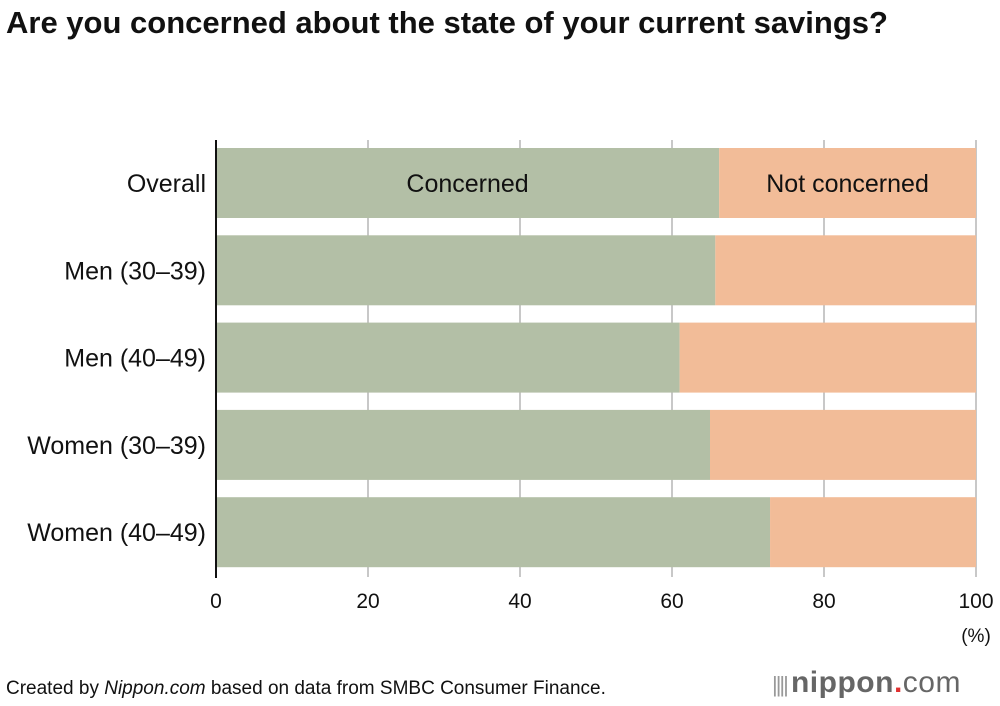 This screenshot has height=706, width=1000. Describe the element at coordinates (519, 601) in the screenshot. I see `x-tick-label: 40` at that location.